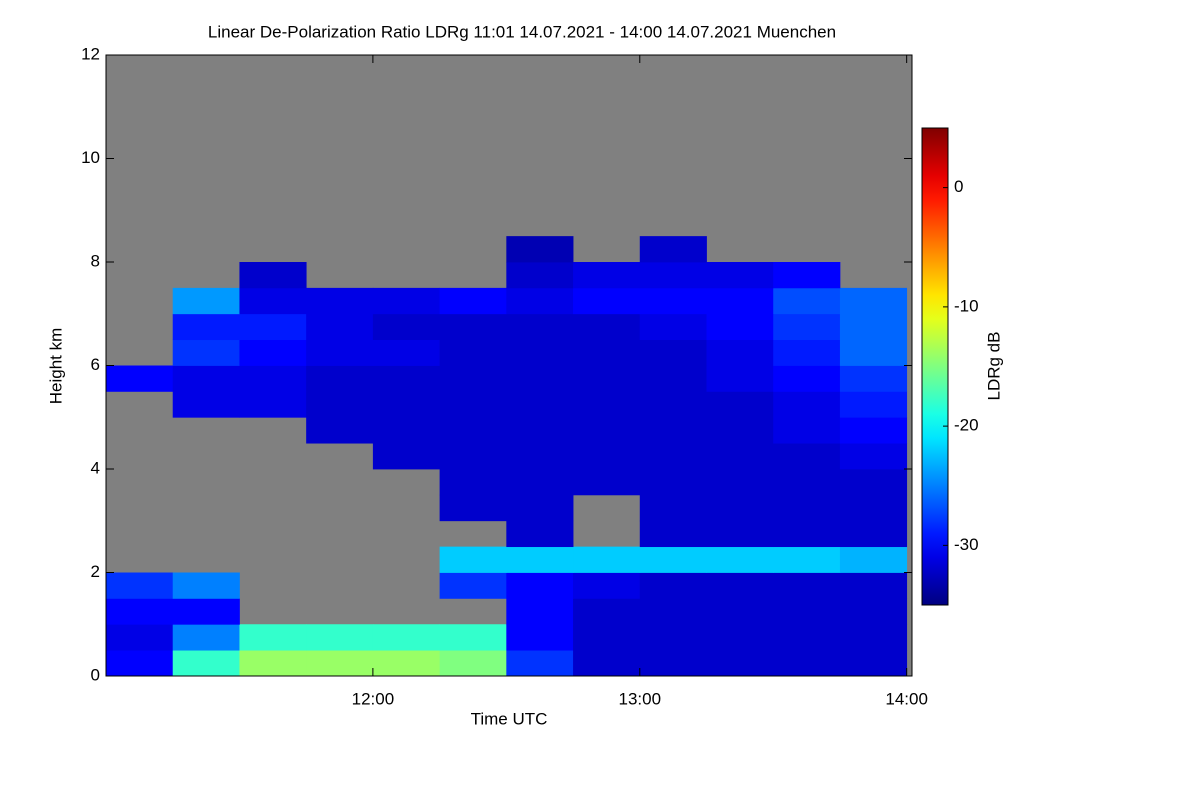  Describe the element at coordinates (95, 260) in the screenshot. I see `y-tick-label: 8` at that location.